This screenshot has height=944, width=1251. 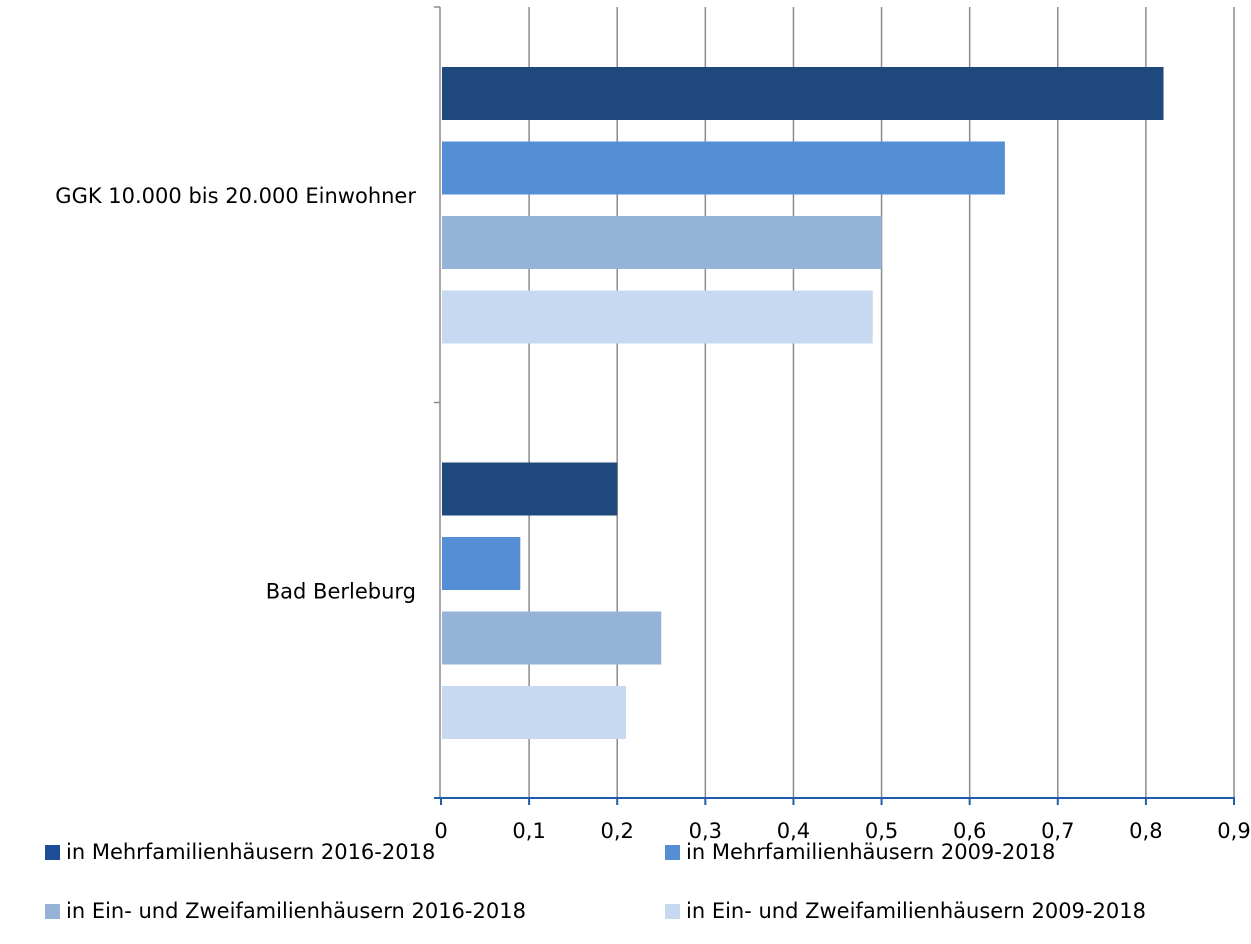 What do you see at coordinates (250, 852) in the screenshot?
I see `legend-label-series-1: in Mehrfamilienhäusern 2016-2018` at bounding box center [250, 852].